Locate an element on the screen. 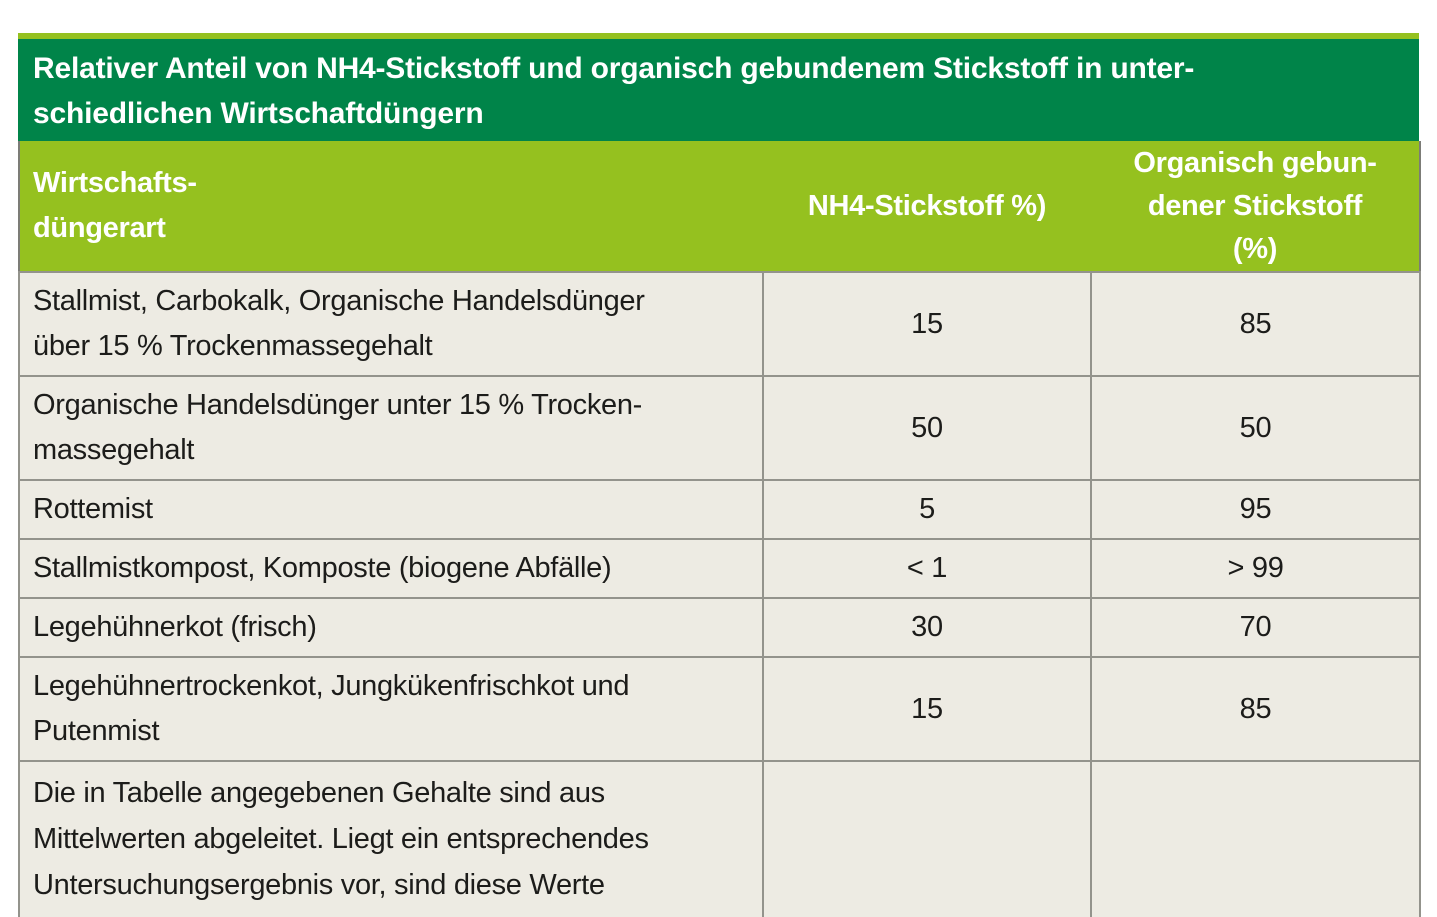  table-row: Rottemist 5 95 is located at coordinates (719, 509).